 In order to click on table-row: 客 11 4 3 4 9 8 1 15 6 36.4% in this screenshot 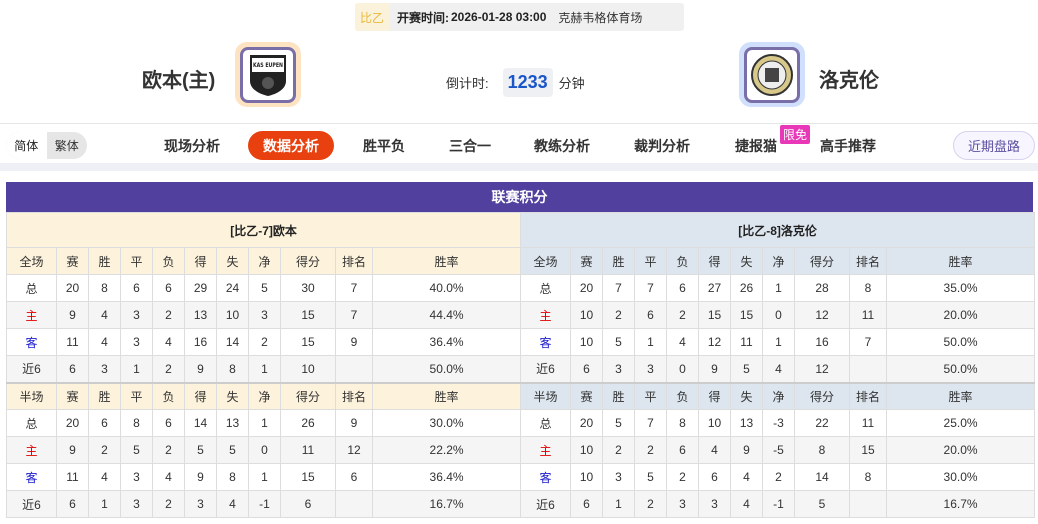, I will do `click(264, 477)`.